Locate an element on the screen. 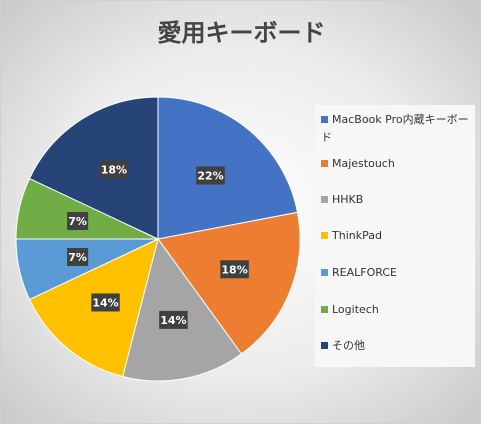  data-label-4: 7% is located at coordinates (78, 256).